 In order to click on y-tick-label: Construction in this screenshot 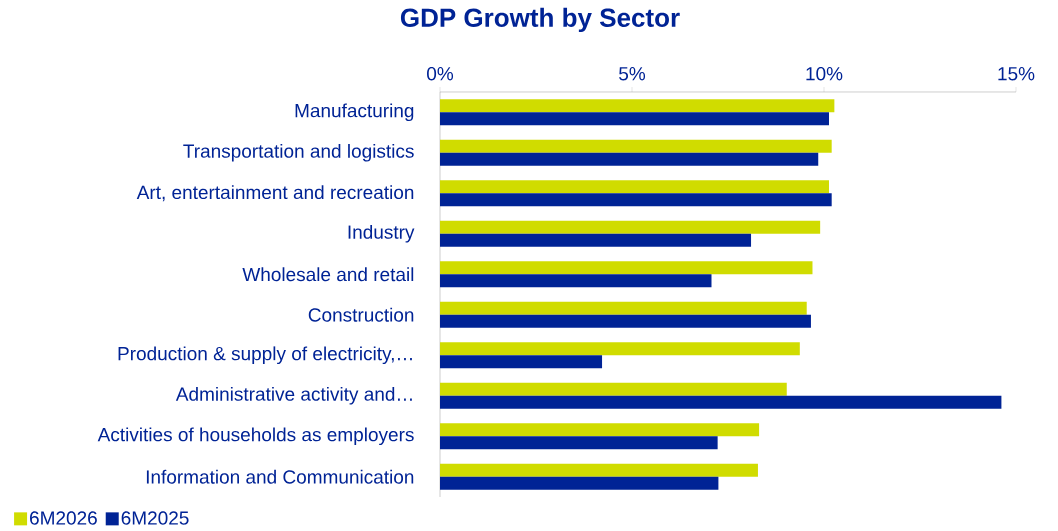, I will do `click(361, 314)`.